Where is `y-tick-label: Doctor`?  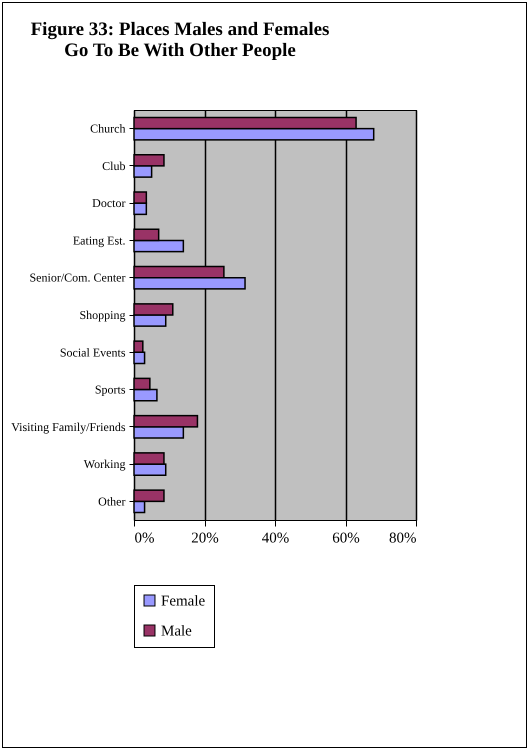 y-tick-label: Doctor is located at coordinates (109, 203).